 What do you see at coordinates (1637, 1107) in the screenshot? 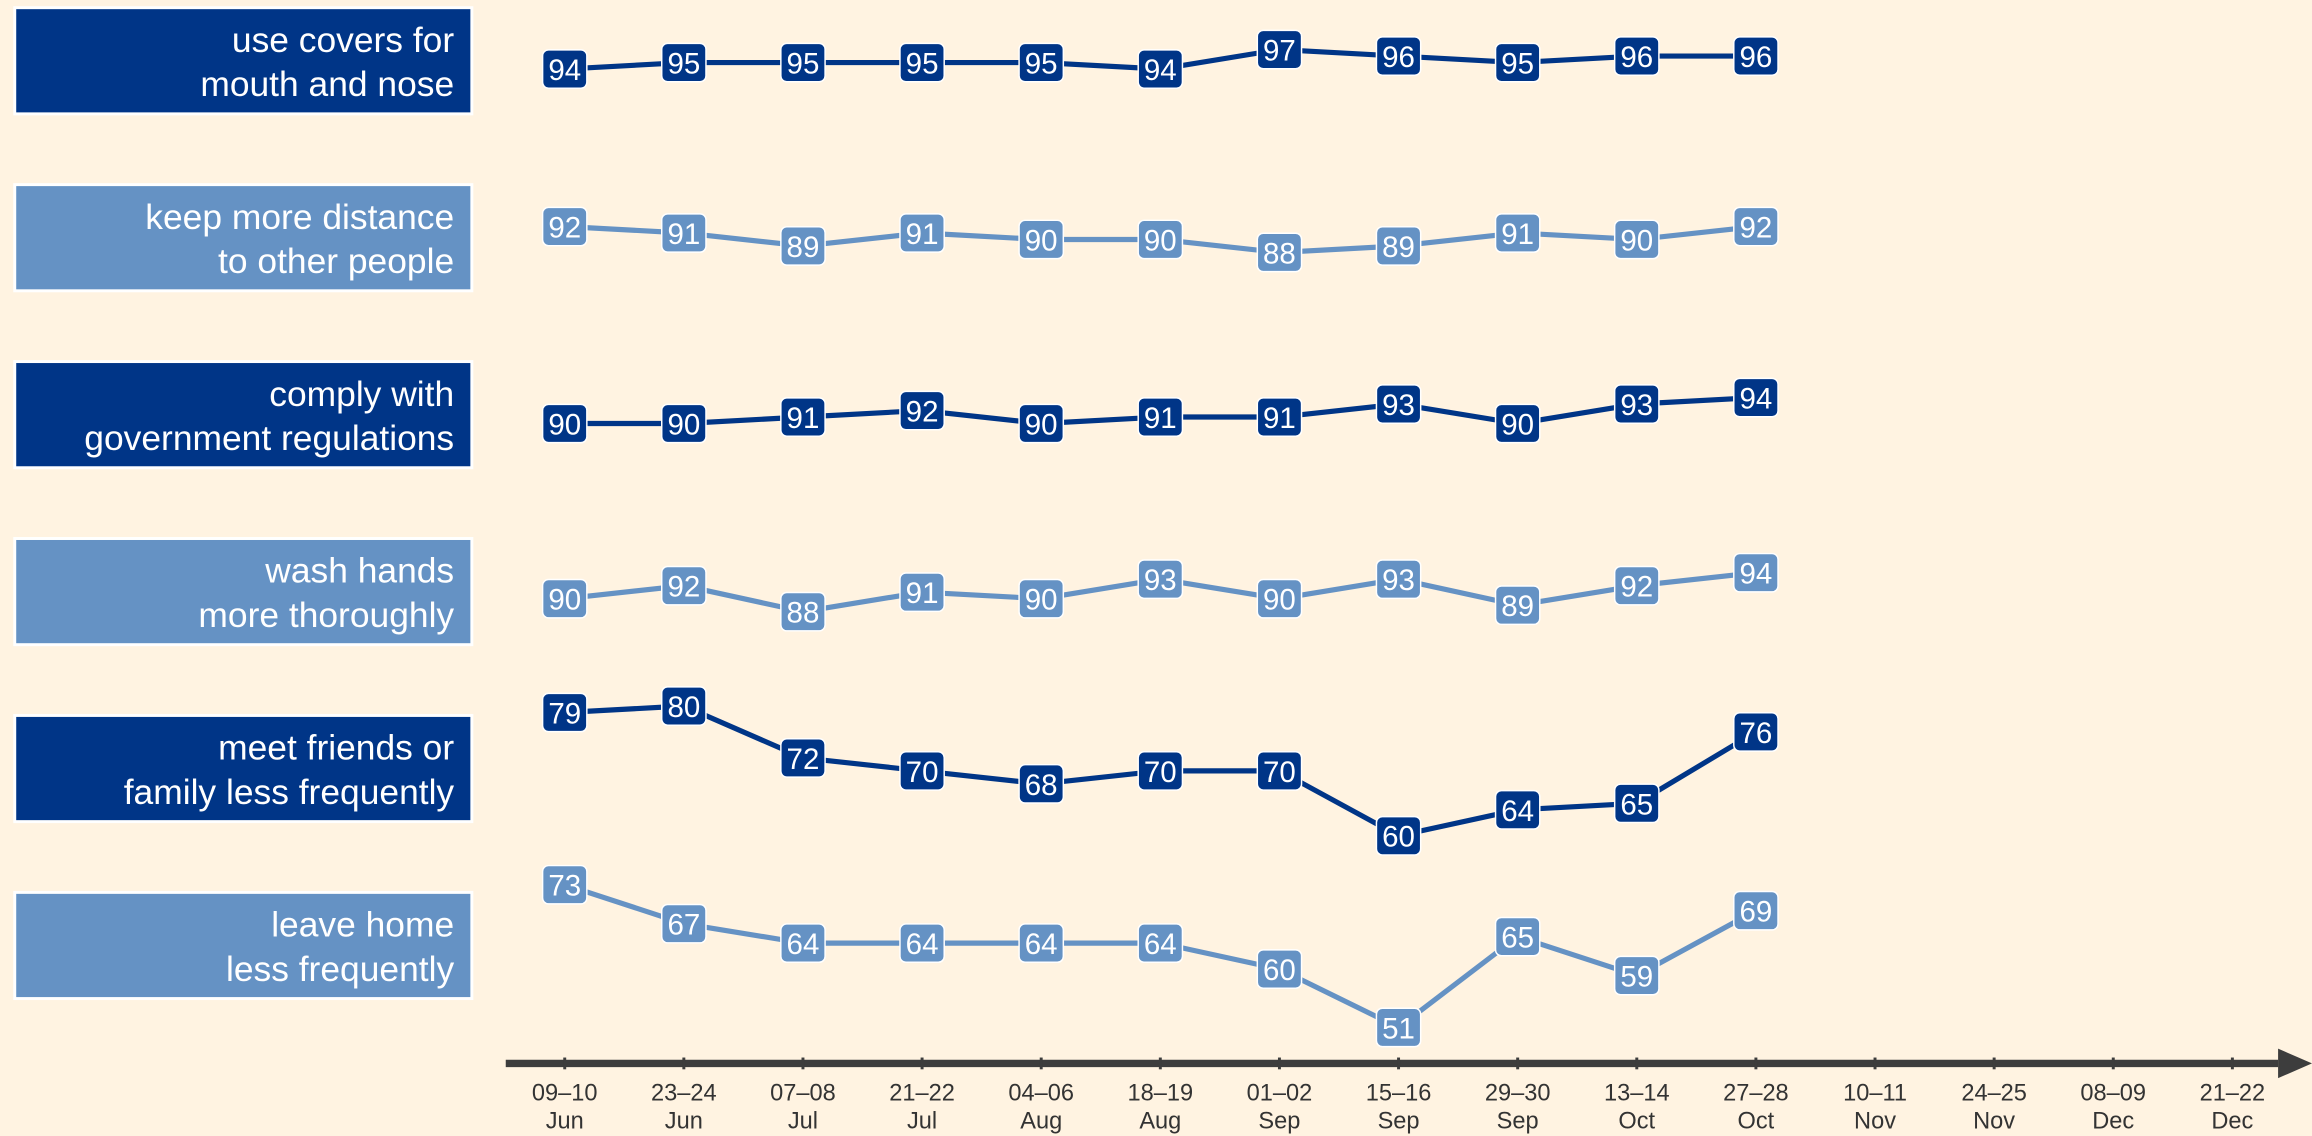
I see `x-tick-label-box: 13–14 Oct` at bounding box center [1637, 1107].